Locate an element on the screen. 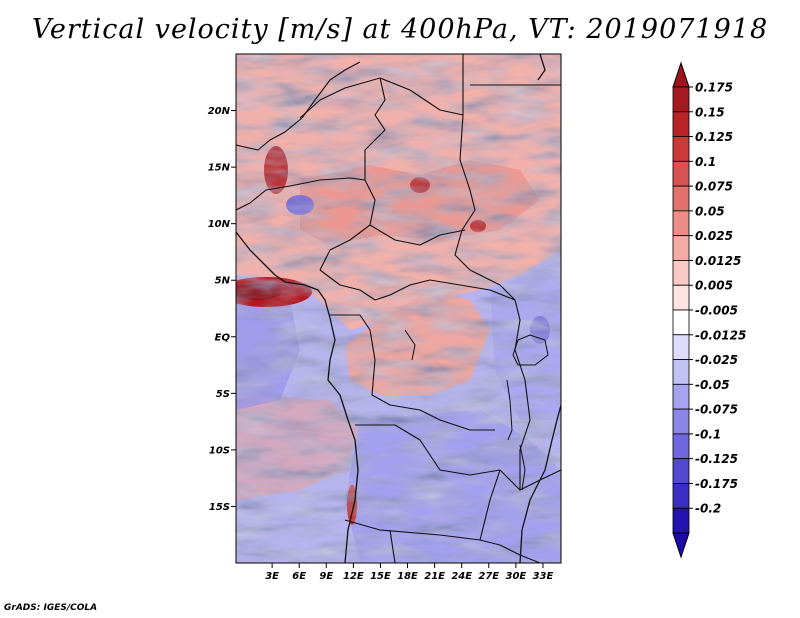 This screenshot has height=618, width=800. colorbar-label: 0.025 is located at coordinates (714, 236).